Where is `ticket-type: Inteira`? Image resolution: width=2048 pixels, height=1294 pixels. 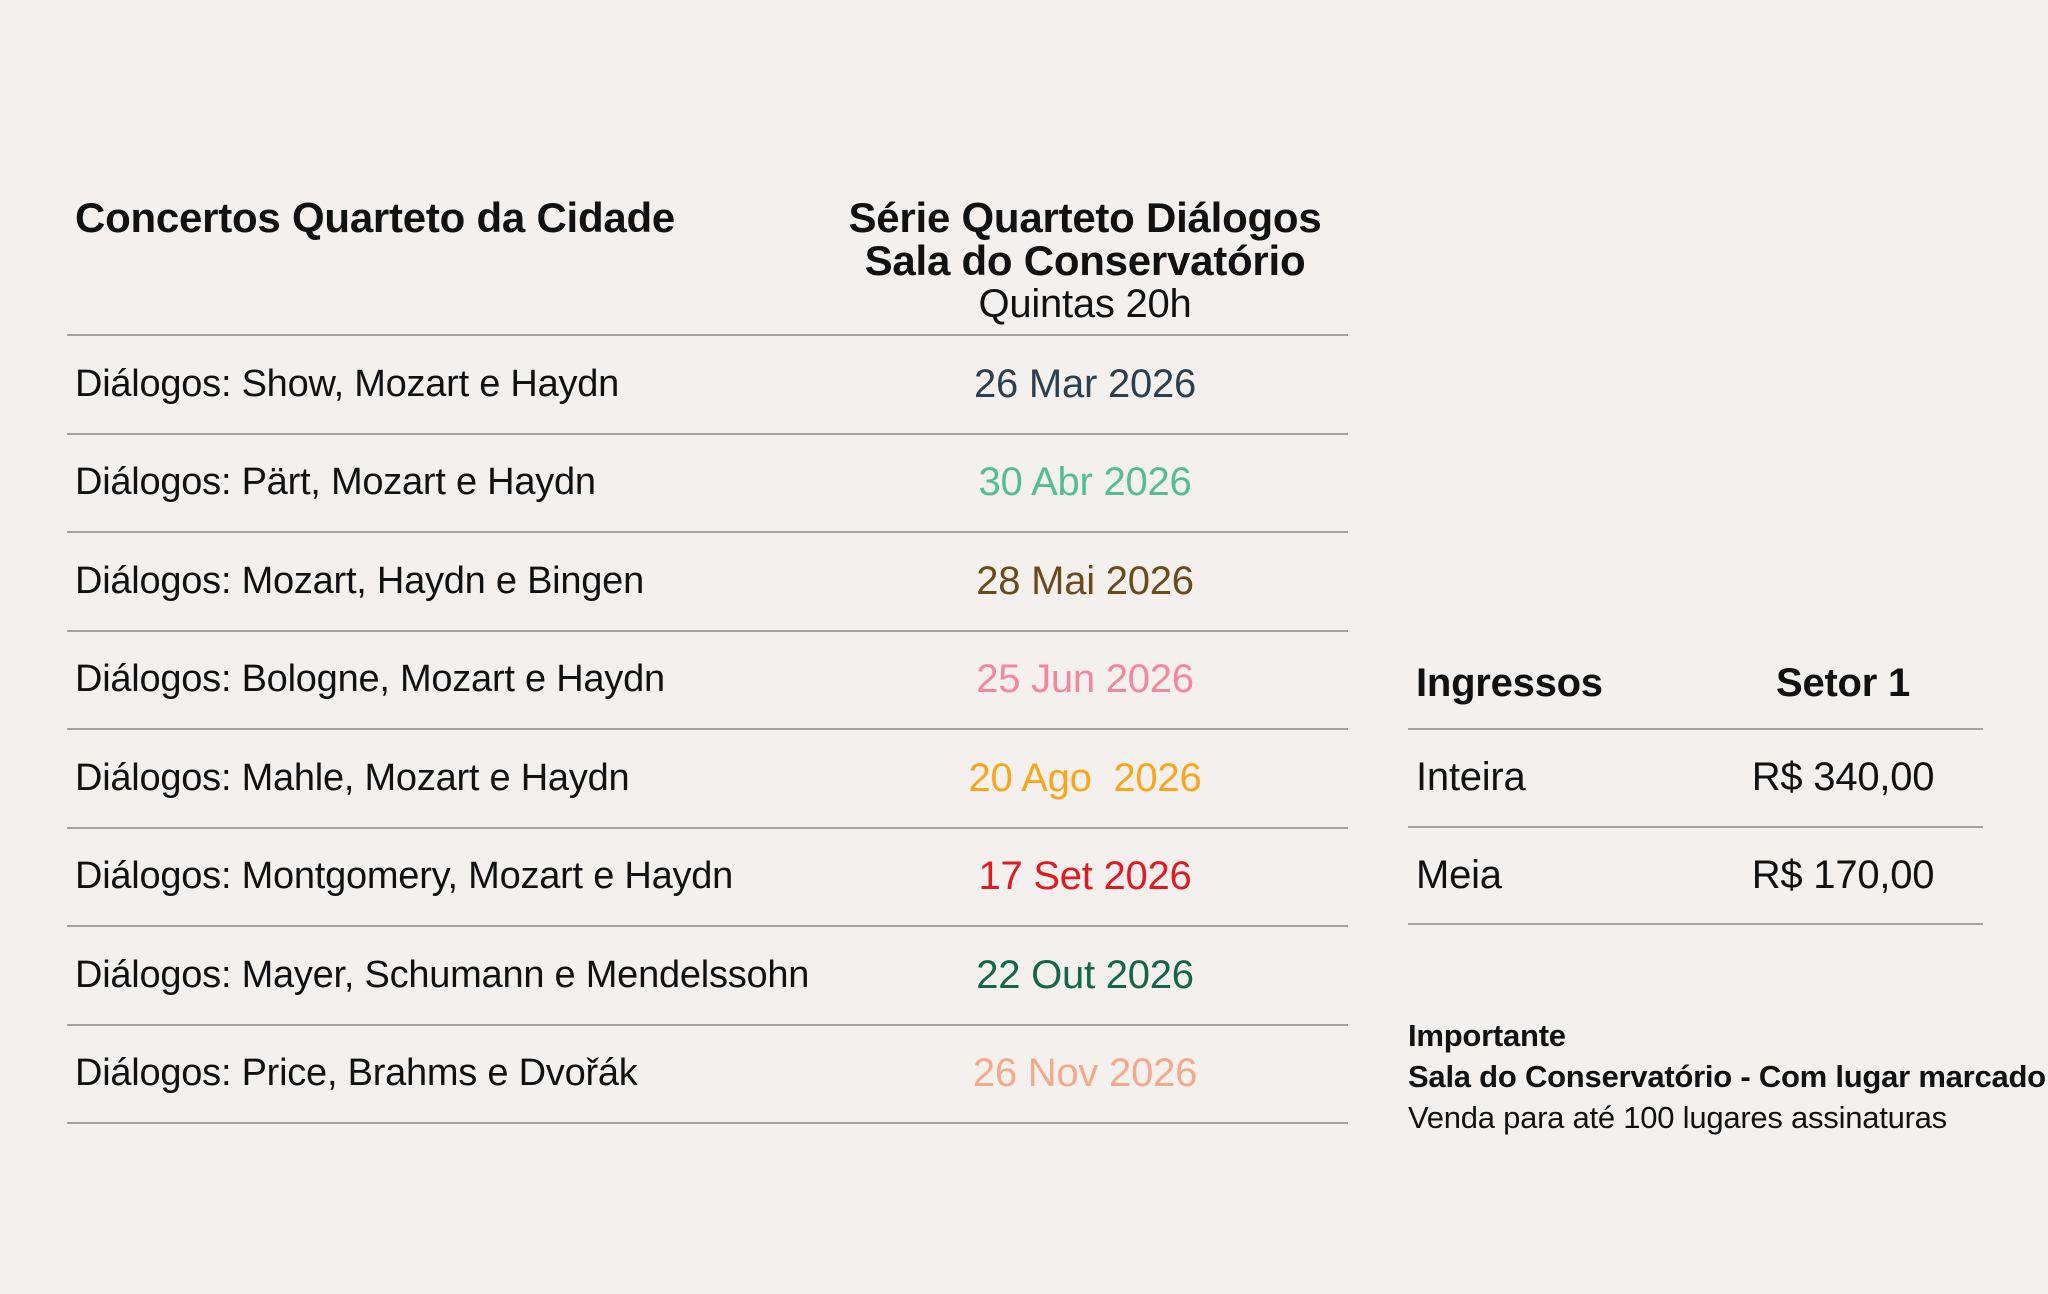 ticket-type: Inteira is located at coordinates (1471, 777).